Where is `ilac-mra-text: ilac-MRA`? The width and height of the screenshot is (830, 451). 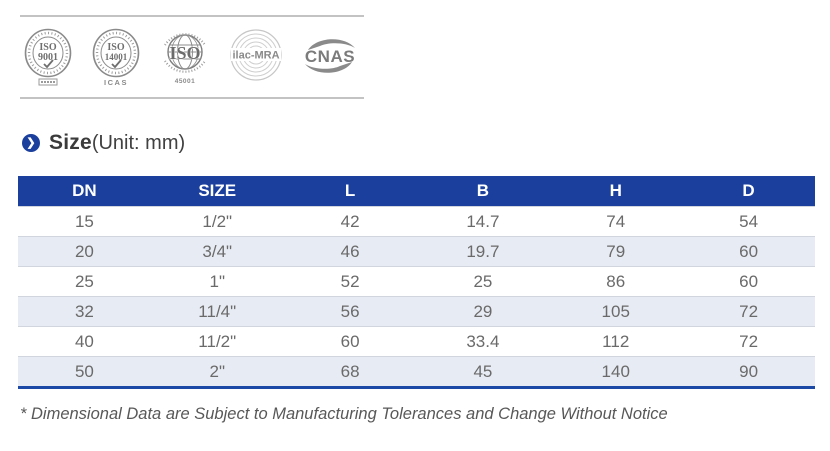
ilac-mra-text: ilac-MRA is located at coordinates (255, 56).